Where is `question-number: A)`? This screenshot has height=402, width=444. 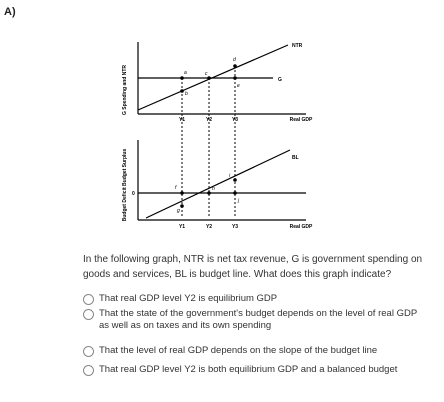
question-number: A) is located at coordinates (10, 12).